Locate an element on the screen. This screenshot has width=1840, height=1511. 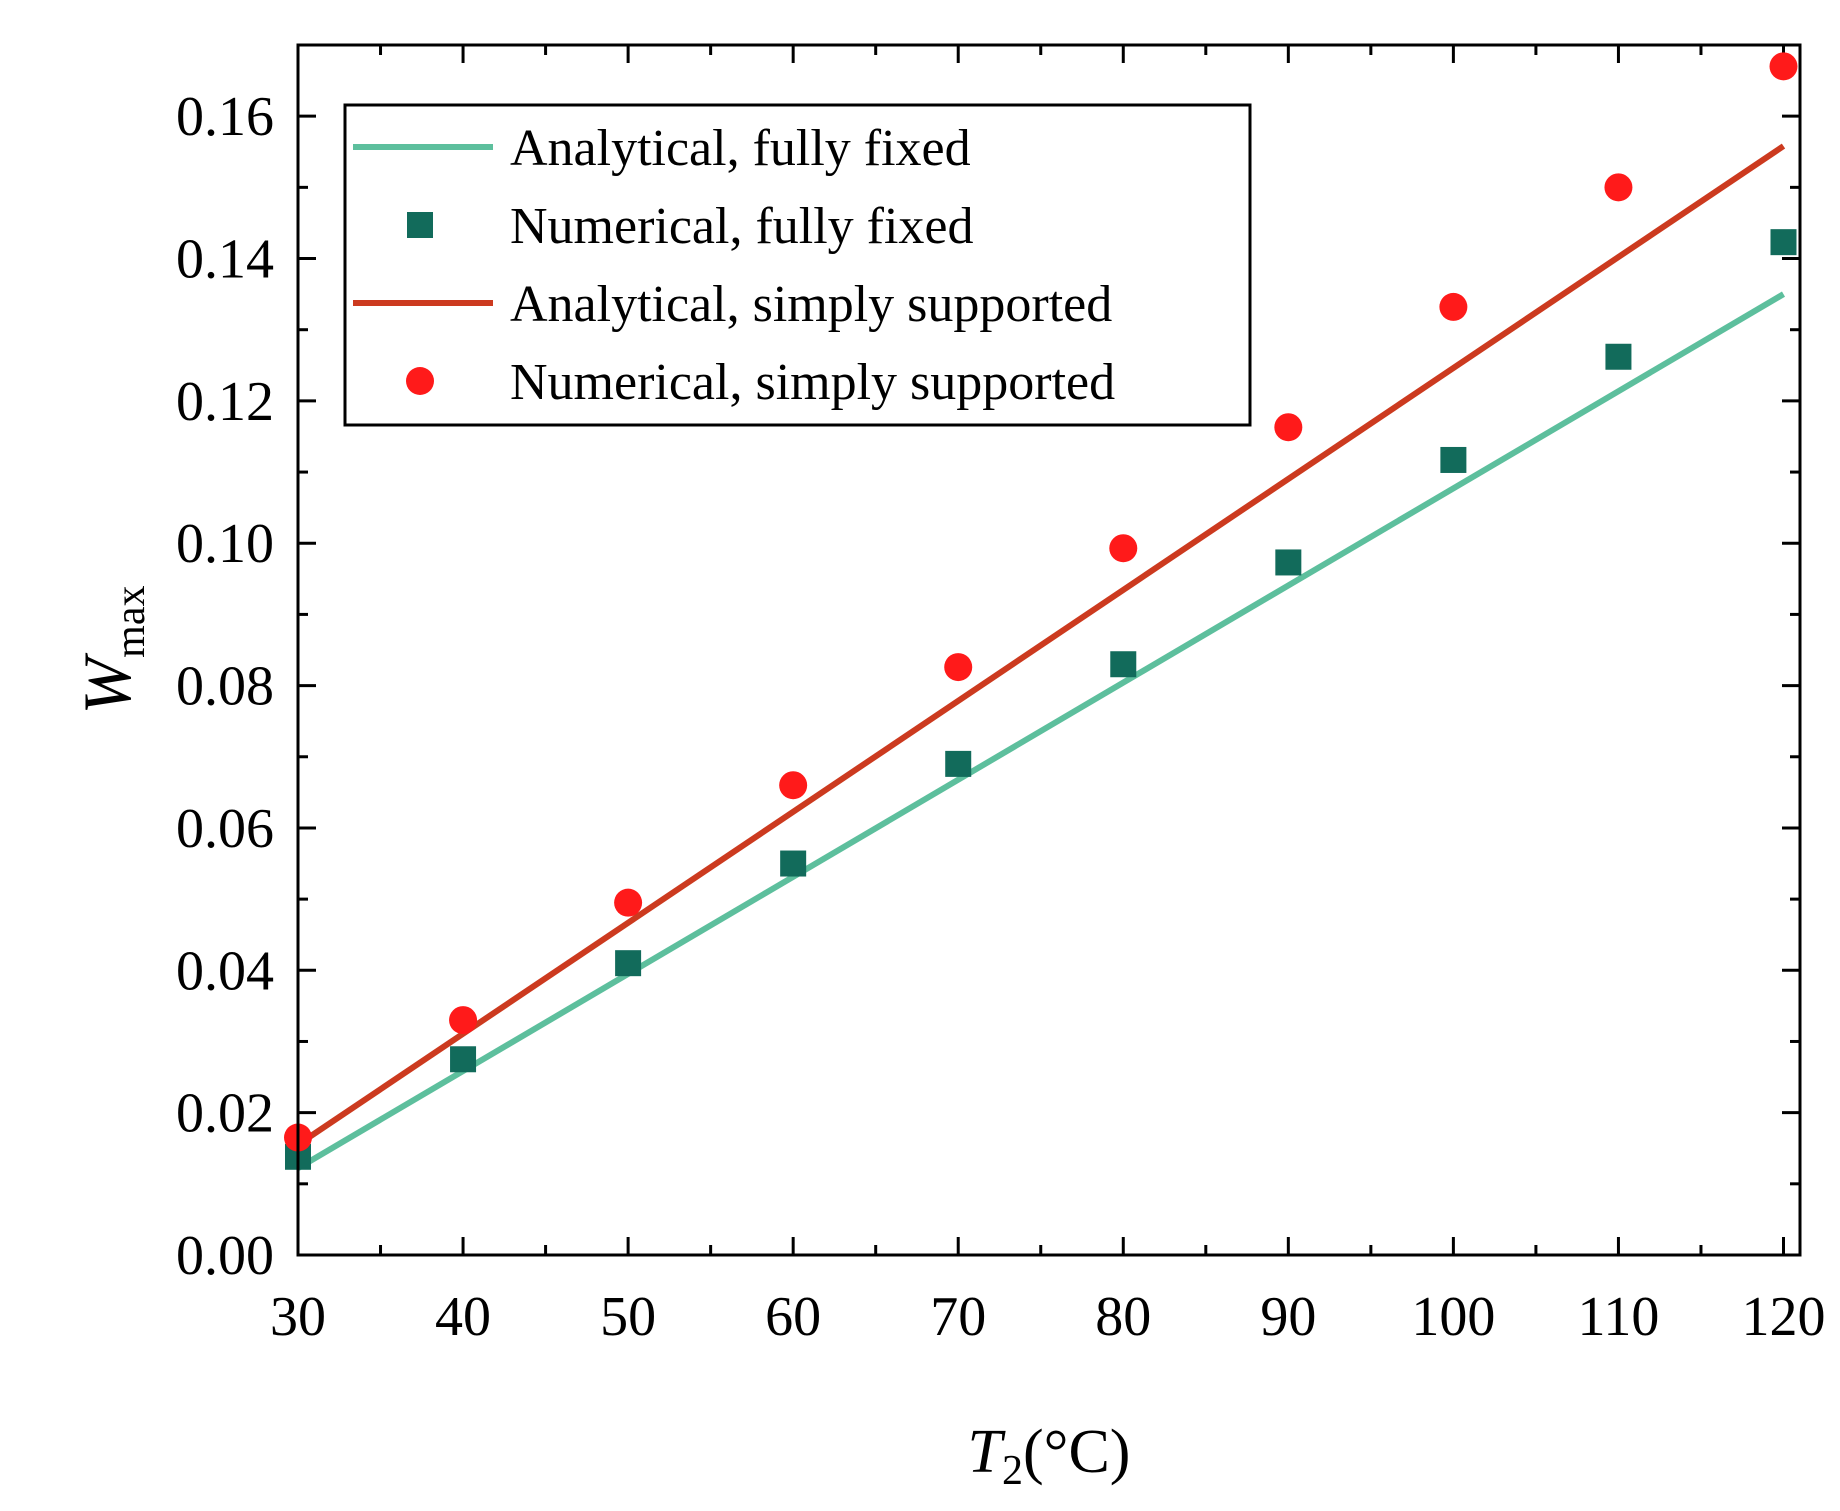
x-tick-label: 110 is located at coordinates (1618, 1317).